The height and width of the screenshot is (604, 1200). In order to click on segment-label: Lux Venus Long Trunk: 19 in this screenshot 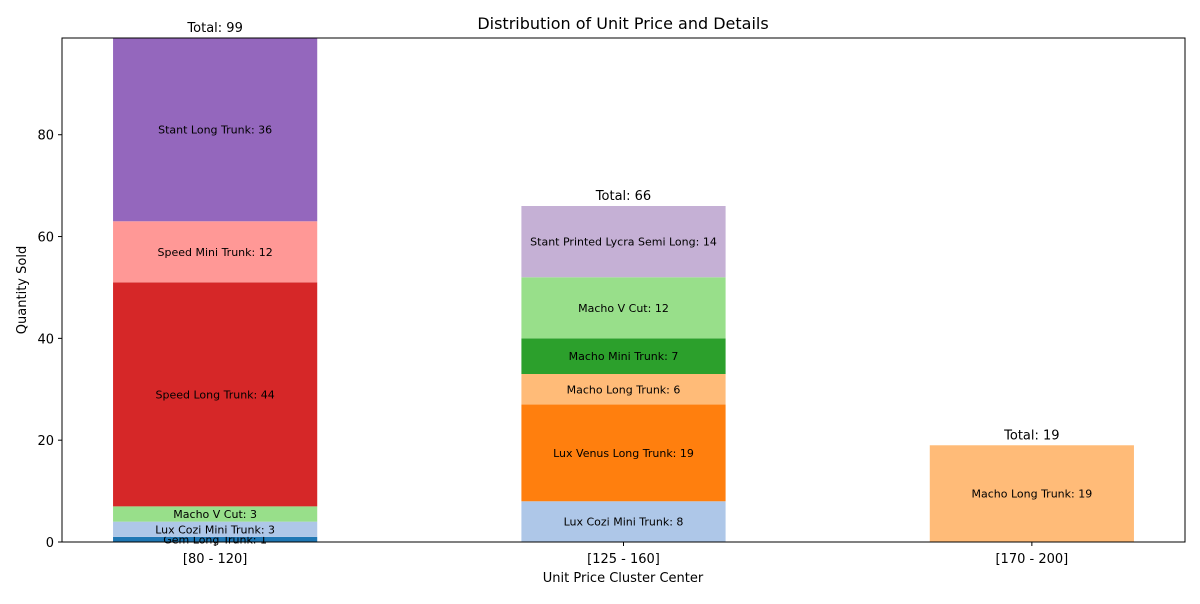, I will do `click(623, 453)`.